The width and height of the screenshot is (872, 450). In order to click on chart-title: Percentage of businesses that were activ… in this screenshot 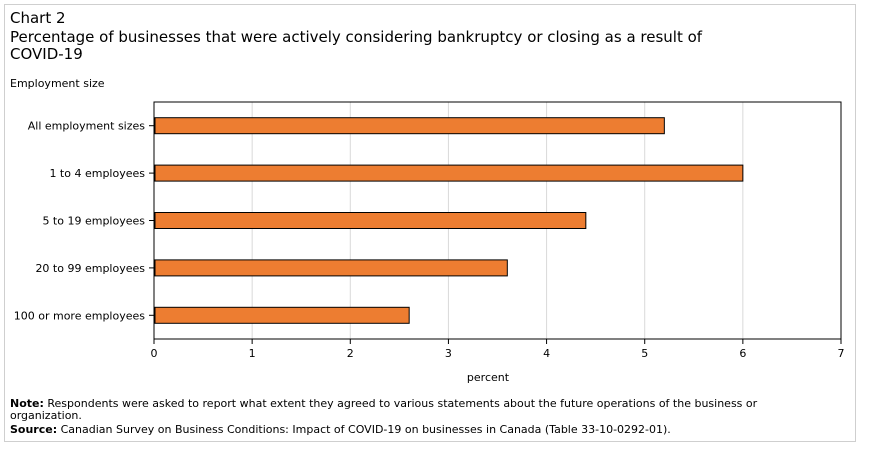, I will do `click(356, 45)`.